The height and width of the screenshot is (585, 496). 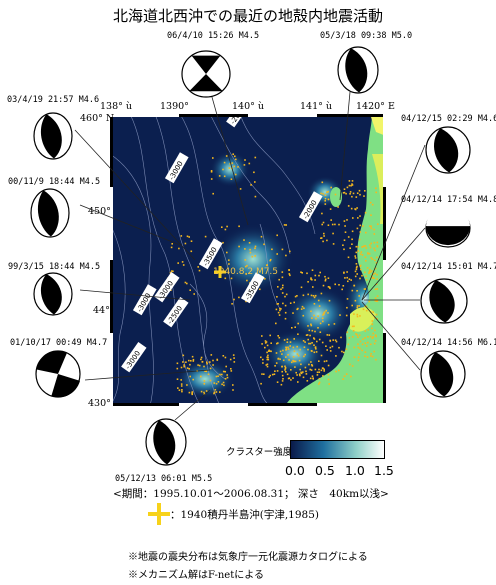 What do you see at coordinates (448, 227) in the screenshot?
I see `focal-mechanism-beachball-icon` at bounding box center [448, 227].